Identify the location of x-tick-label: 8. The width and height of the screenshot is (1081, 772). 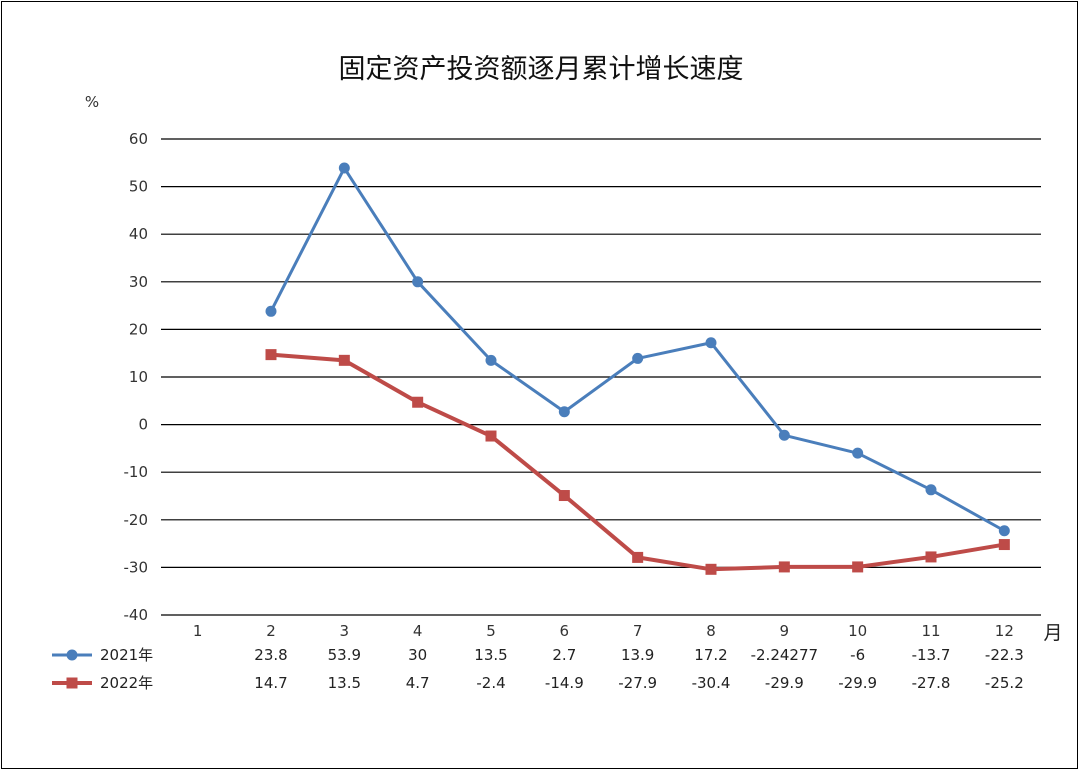
(711, 631).